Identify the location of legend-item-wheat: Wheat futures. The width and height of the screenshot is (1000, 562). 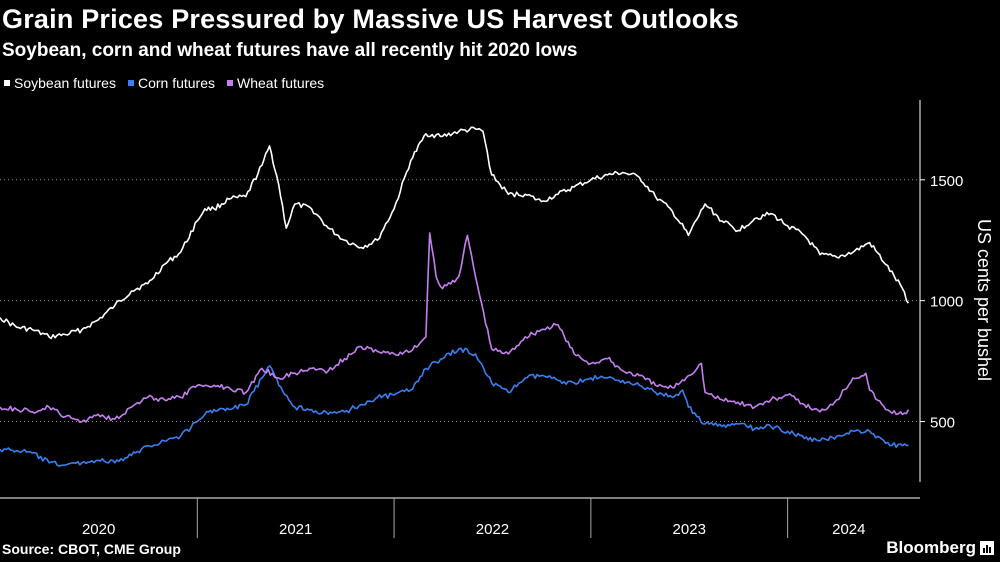
(275, 83).